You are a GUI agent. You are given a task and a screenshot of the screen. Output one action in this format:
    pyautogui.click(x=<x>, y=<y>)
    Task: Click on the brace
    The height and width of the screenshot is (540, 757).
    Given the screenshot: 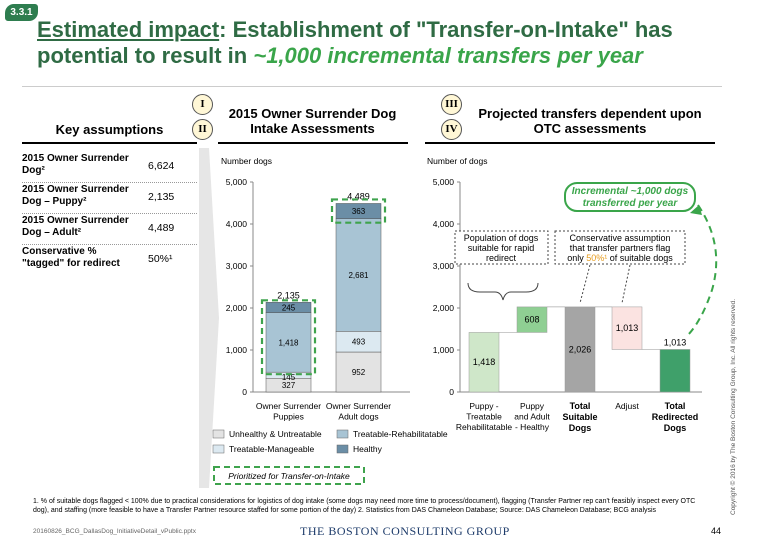 What is the action you would take?
    pyautogui.click(x=503, y=291)
    